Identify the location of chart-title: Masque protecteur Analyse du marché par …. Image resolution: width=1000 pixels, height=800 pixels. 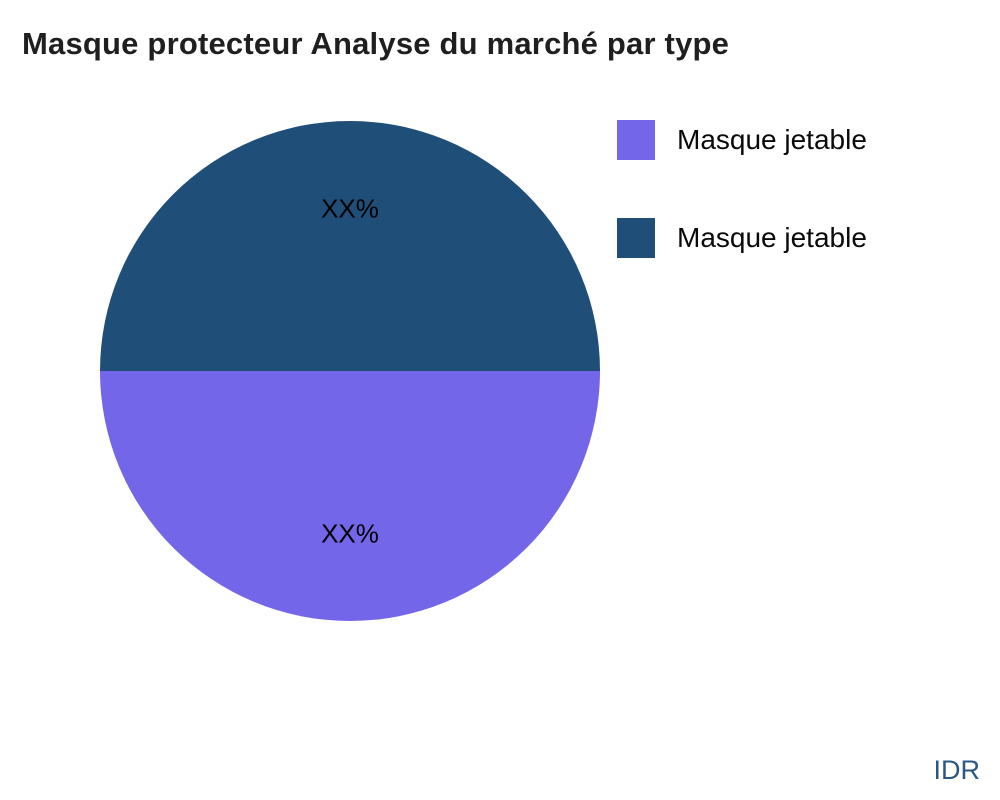
(376, 43).